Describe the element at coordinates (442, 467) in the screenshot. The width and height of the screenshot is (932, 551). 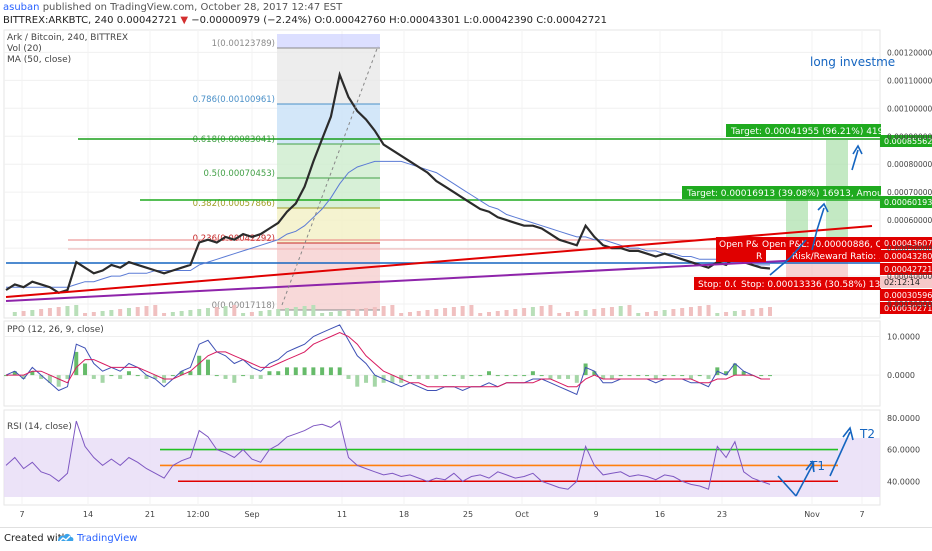
I see `rsi-band` at that location.